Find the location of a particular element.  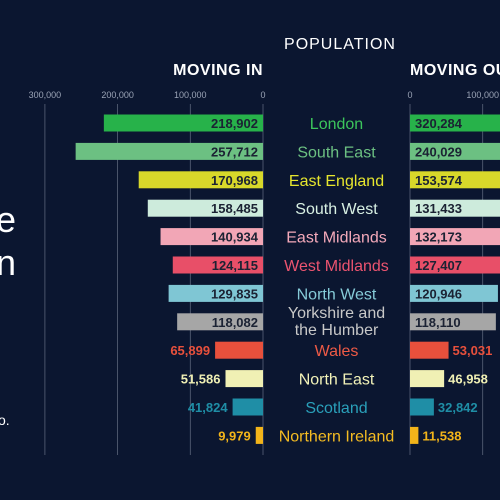

panel-heading-moving-in: MOVING IN is located at coordinates (218, 70).